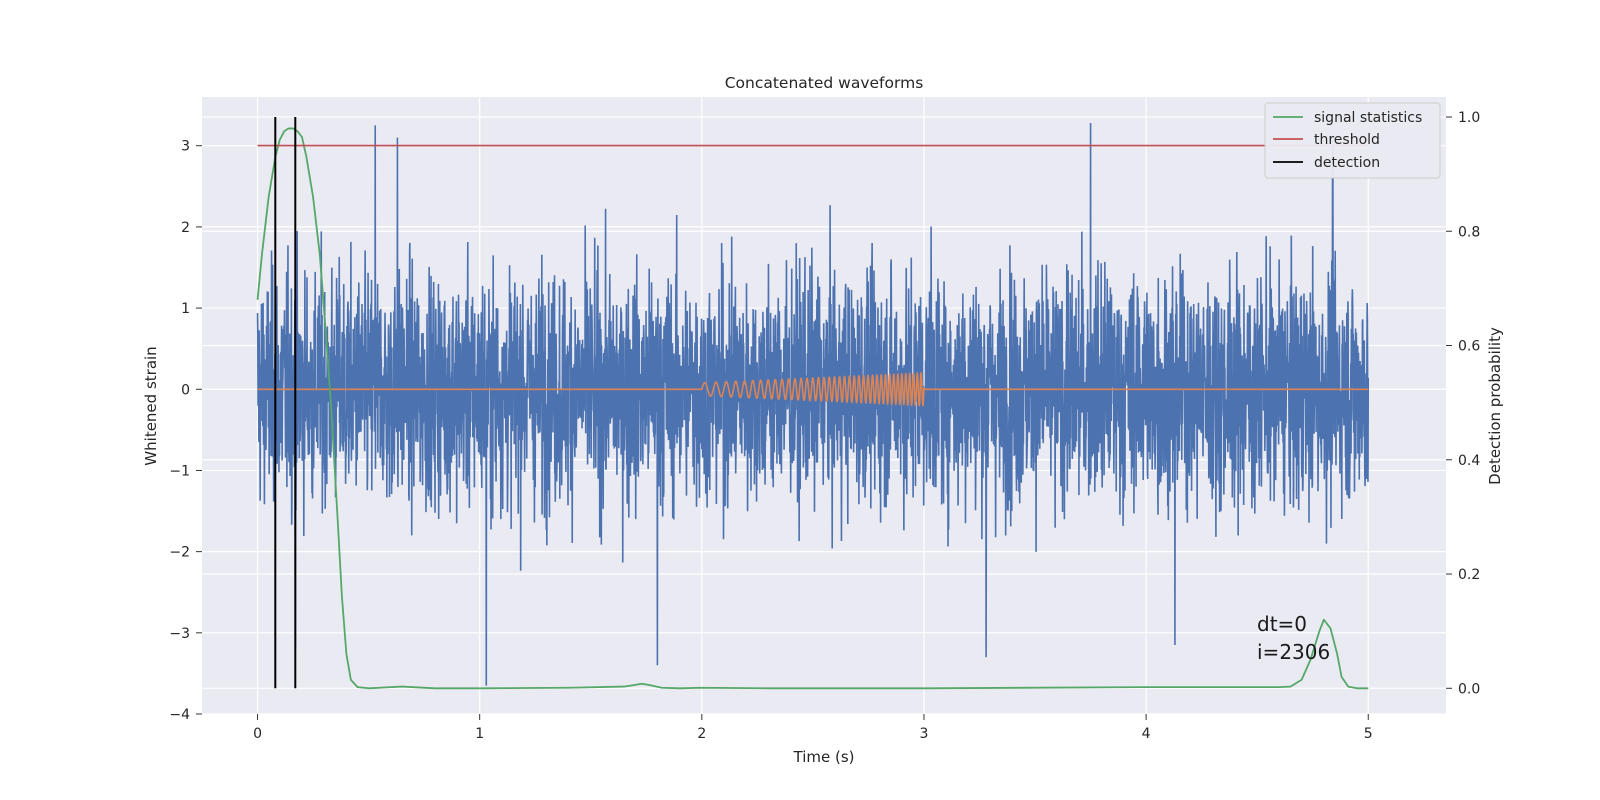 This screenshot has height=800, width=1600. I want to click on legend-box, so click(1352, 140).